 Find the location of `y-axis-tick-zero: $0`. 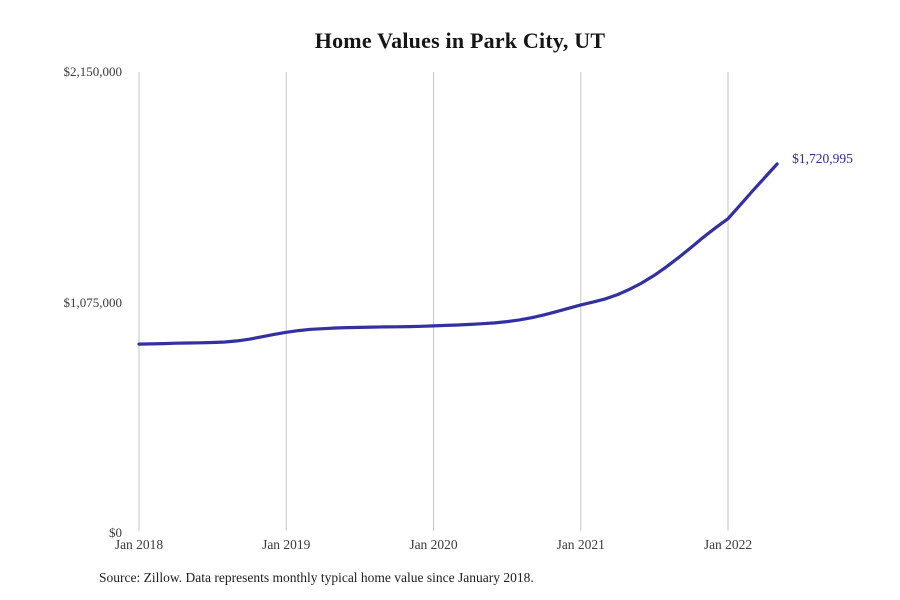

y-axis-tick-zero: $0 is located at coordinates (115, 532).